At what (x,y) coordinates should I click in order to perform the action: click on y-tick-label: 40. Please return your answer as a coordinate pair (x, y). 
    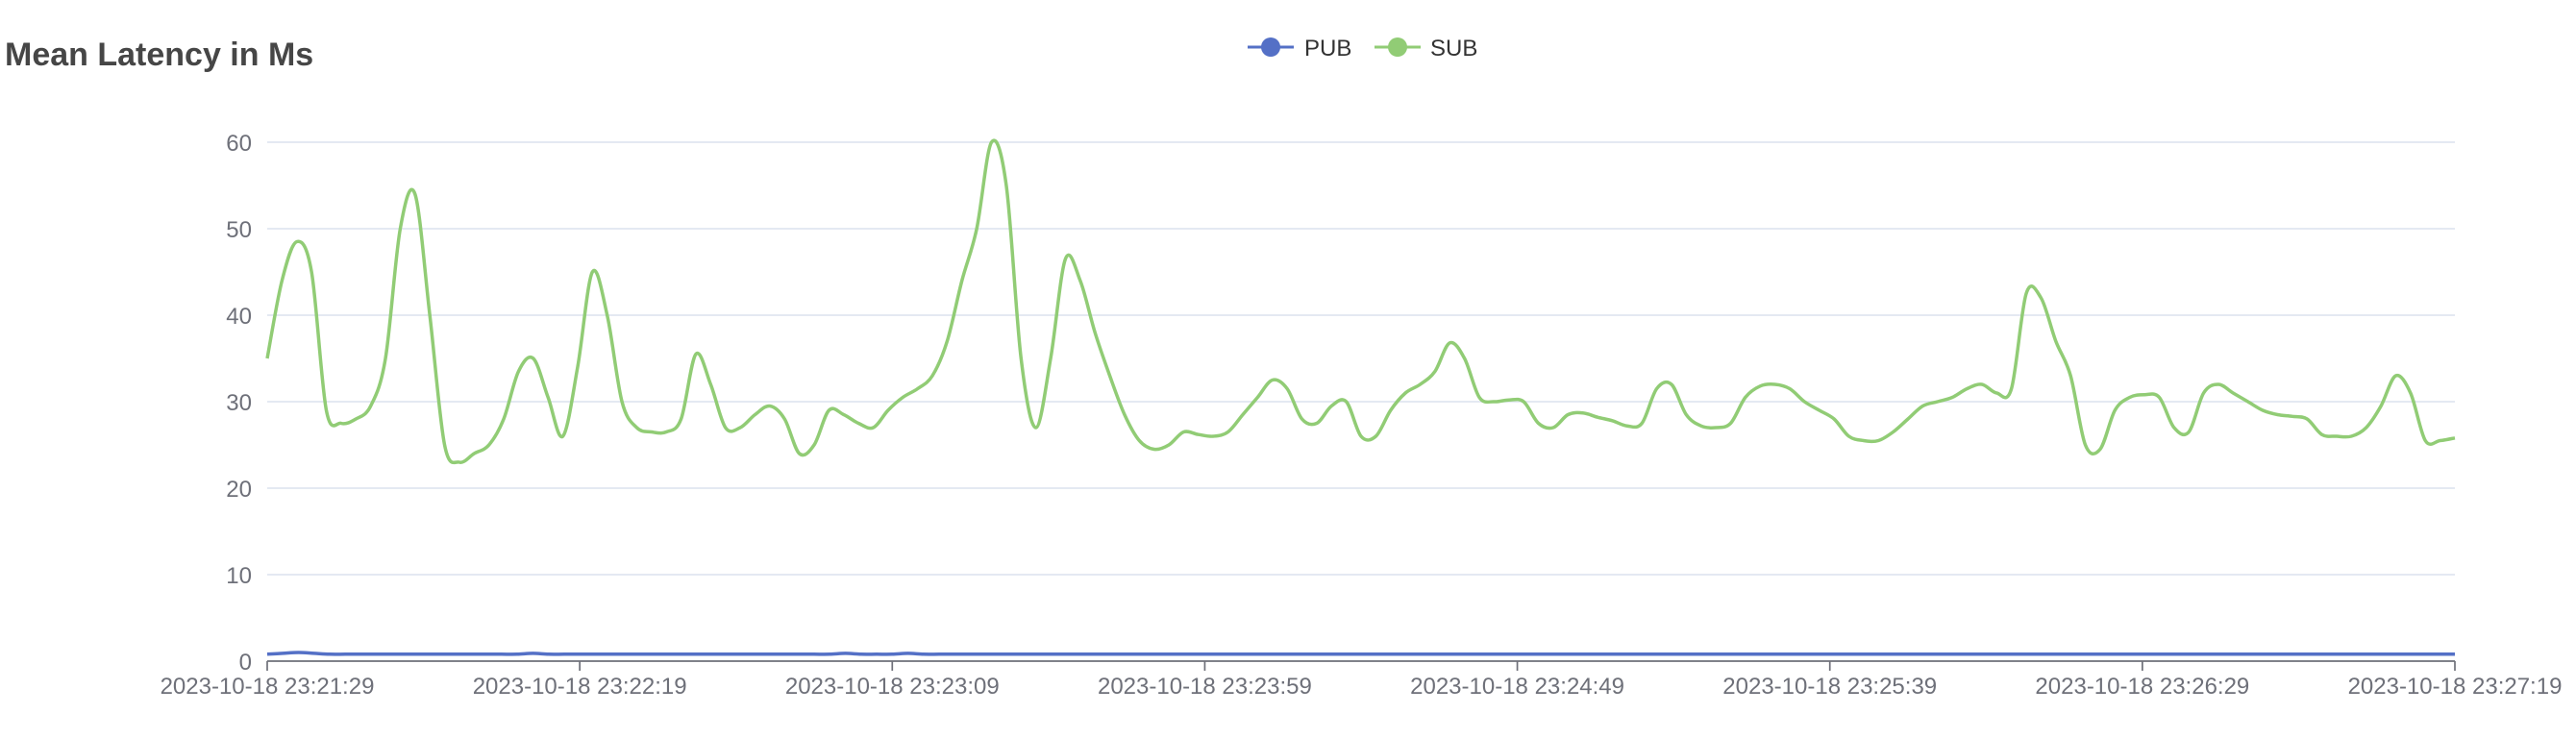
    Looking at the image, I should click on (239, 317).